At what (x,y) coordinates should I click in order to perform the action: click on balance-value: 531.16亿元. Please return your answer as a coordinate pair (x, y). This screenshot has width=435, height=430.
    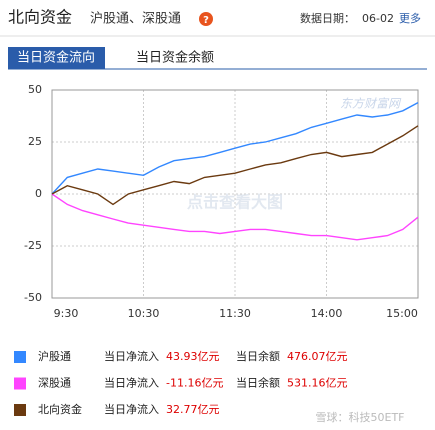
    Looking at the image, I should click on (317, 383).